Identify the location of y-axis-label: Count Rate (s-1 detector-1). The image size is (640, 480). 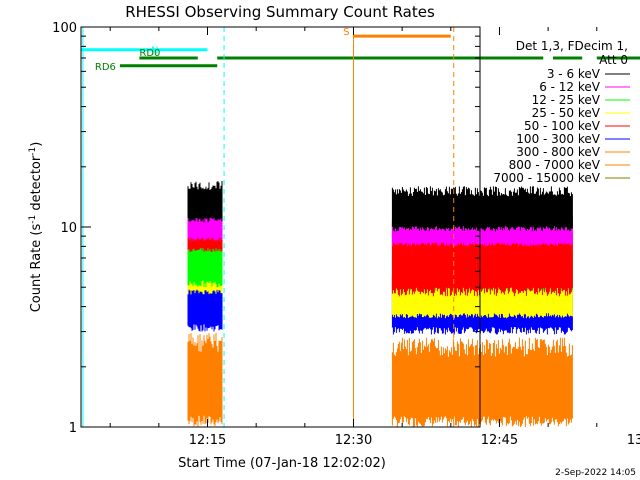
(36, 227).